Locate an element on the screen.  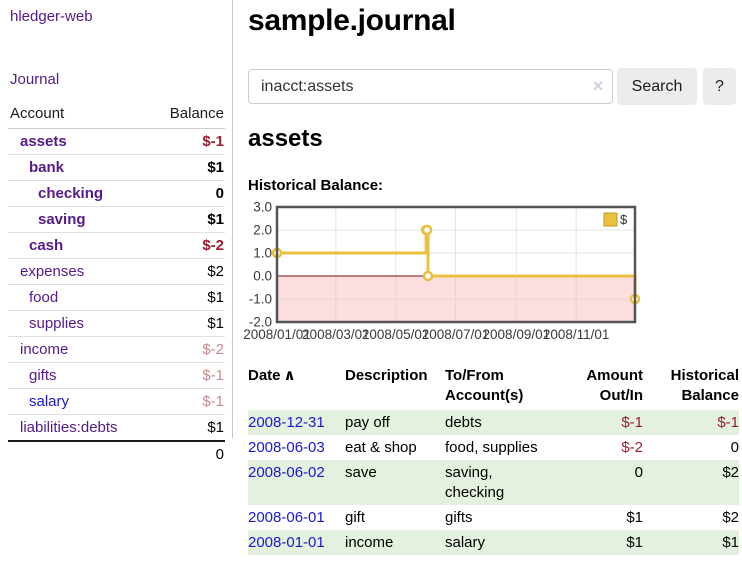
account-link: salary is located at coordinates (49, 401).